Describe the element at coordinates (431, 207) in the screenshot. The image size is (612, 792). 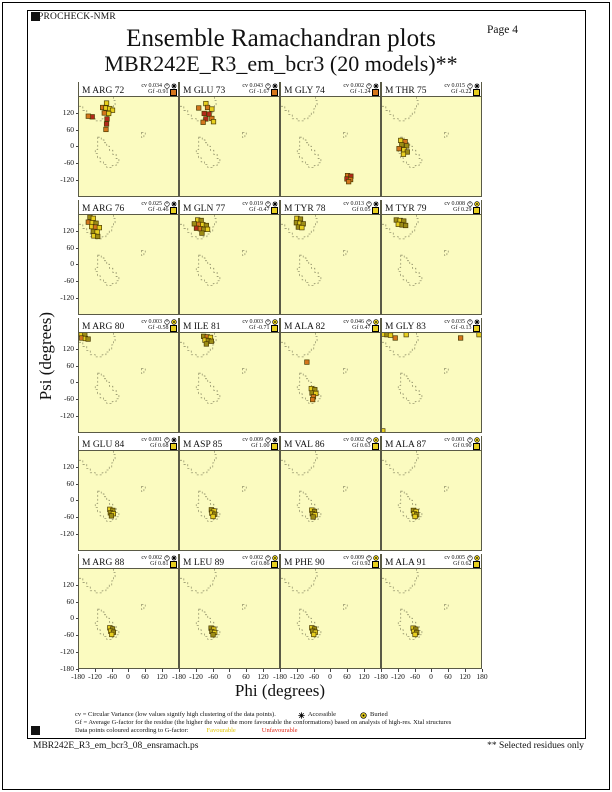
I see `plot-title-strip: M TYR 79 cv 0.008 Gf 0.29` at that location.